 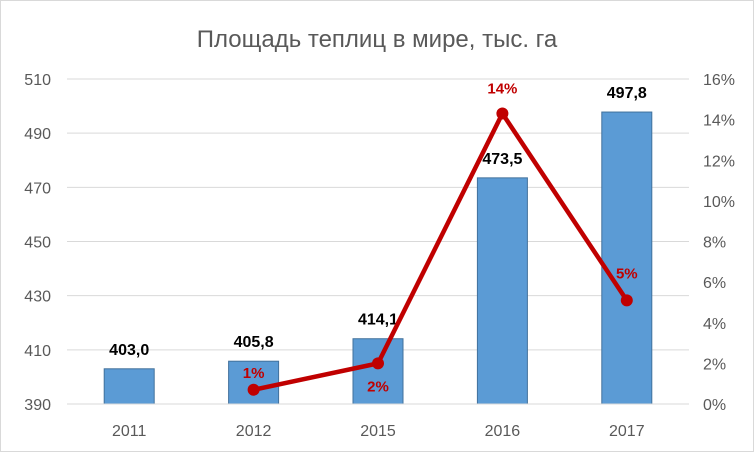 What do you see at coordinates (37, 80) in the screenshot?
I see `left-y-tick-label: 510` at bounding box center [37, 80].